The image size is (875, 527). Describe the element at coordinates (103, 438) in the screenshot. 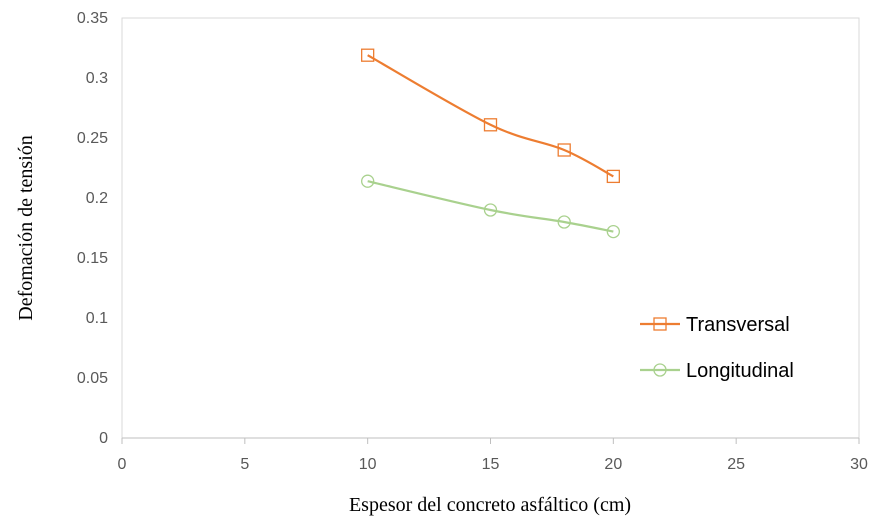

I see `y-tick-label: 0` at that location.